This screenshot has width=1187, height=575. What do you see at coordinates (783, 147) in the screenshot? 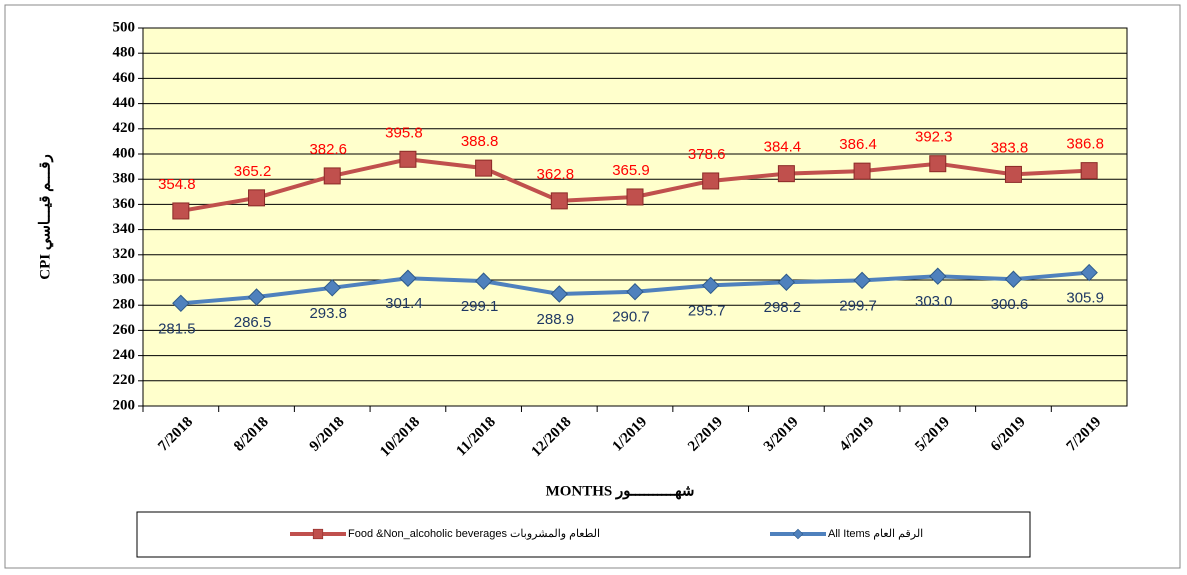
I see `data-label: 384.4` at bounding box center [783, 147].